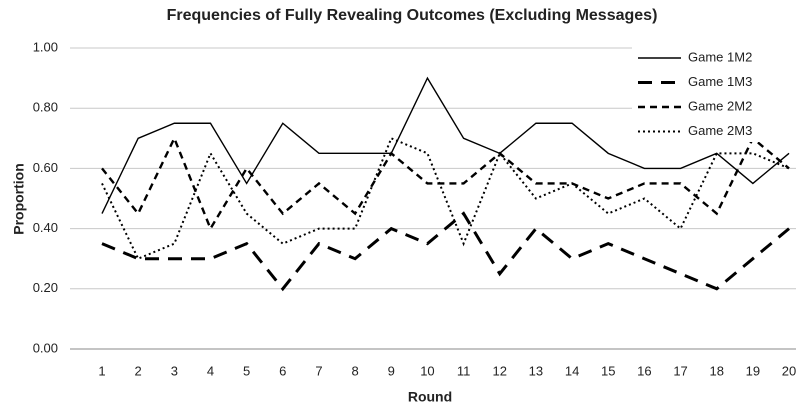 The height and width of the screenshot is (411, 796). Describe the element at coordinates (720, 81) in the screenshot. I see `legend-label: Game 1M3` at that location.